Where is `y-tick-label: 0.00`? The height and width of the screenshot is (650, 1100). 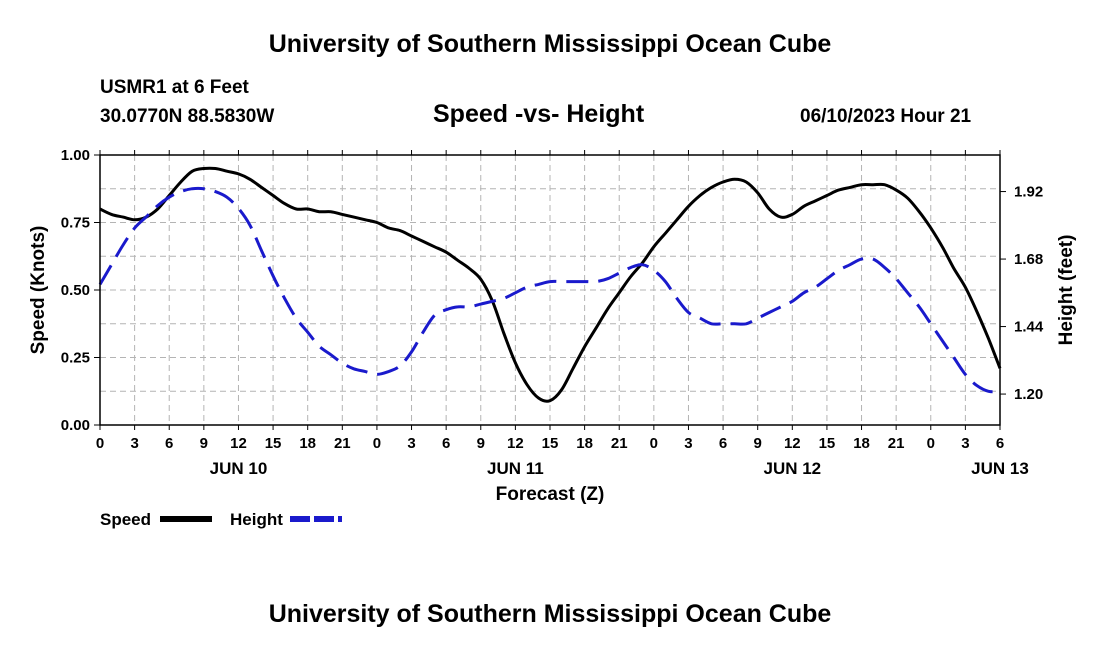 y-tick-label: 0.00 is located at coordinates (75, 425).